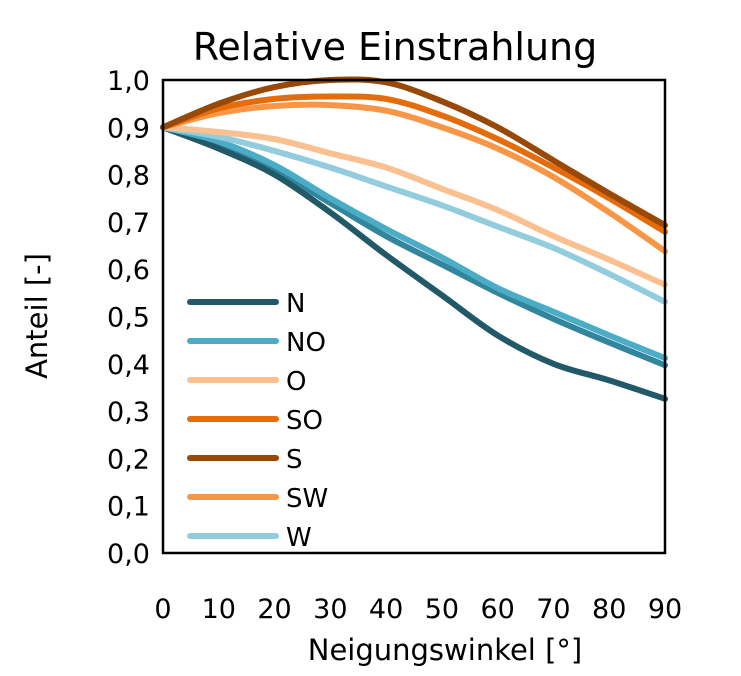  Describe the element at coordinates (128, 81) in the screenshot. I see `y-tick-label: 1,0` at that location.